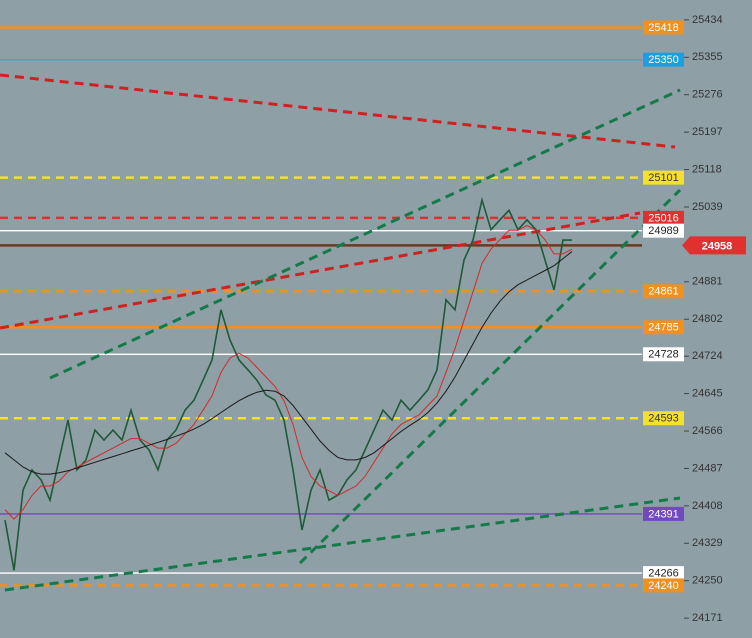 The image size is (752, 638). I want to click on level-label: 24785, so click(663, 328).